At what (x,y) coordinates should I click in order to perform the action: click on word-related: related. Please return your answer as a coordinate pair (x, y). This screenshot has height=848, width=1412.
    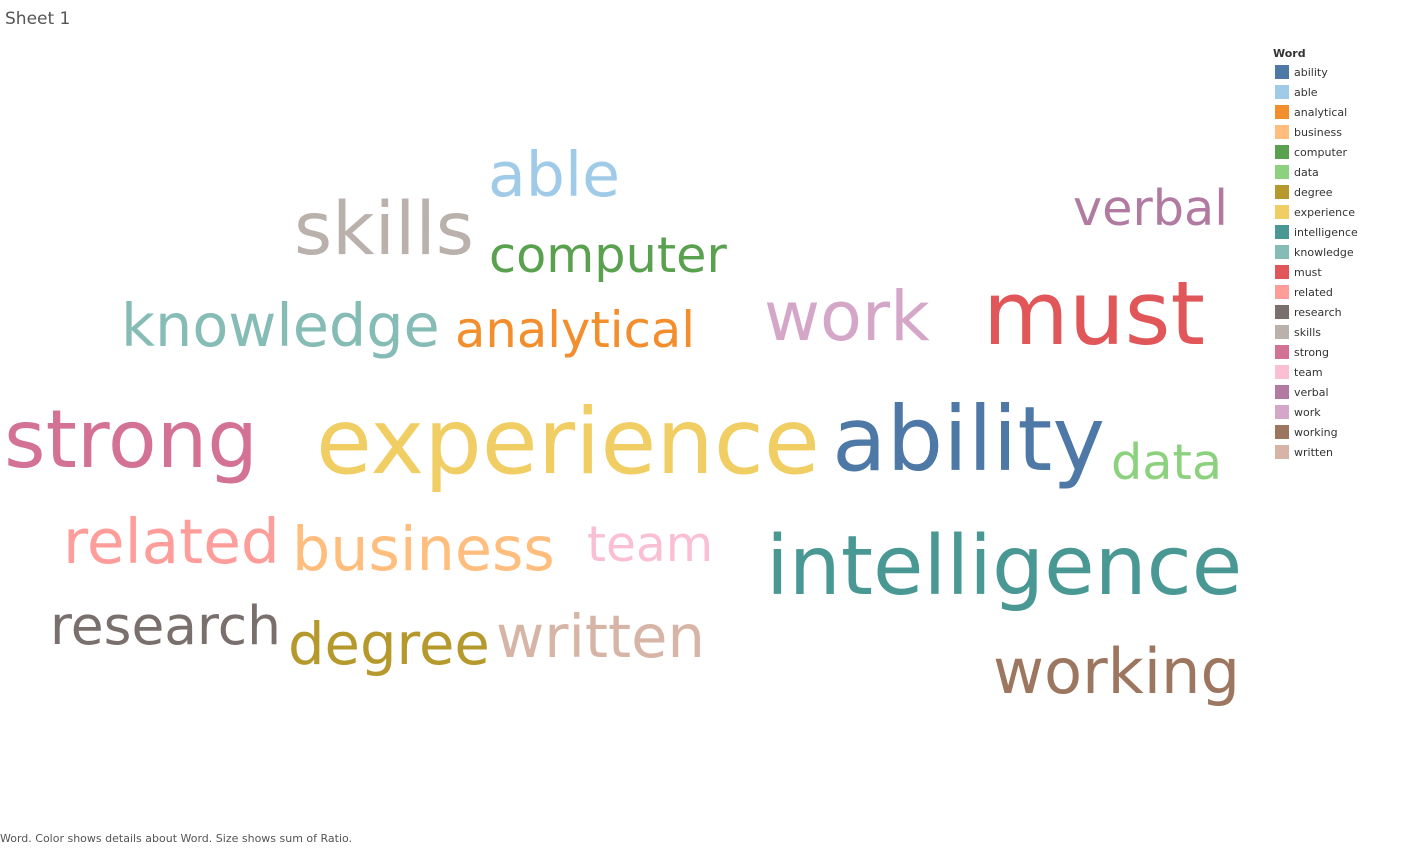
    Looking at the image, I should click on (171, 542).